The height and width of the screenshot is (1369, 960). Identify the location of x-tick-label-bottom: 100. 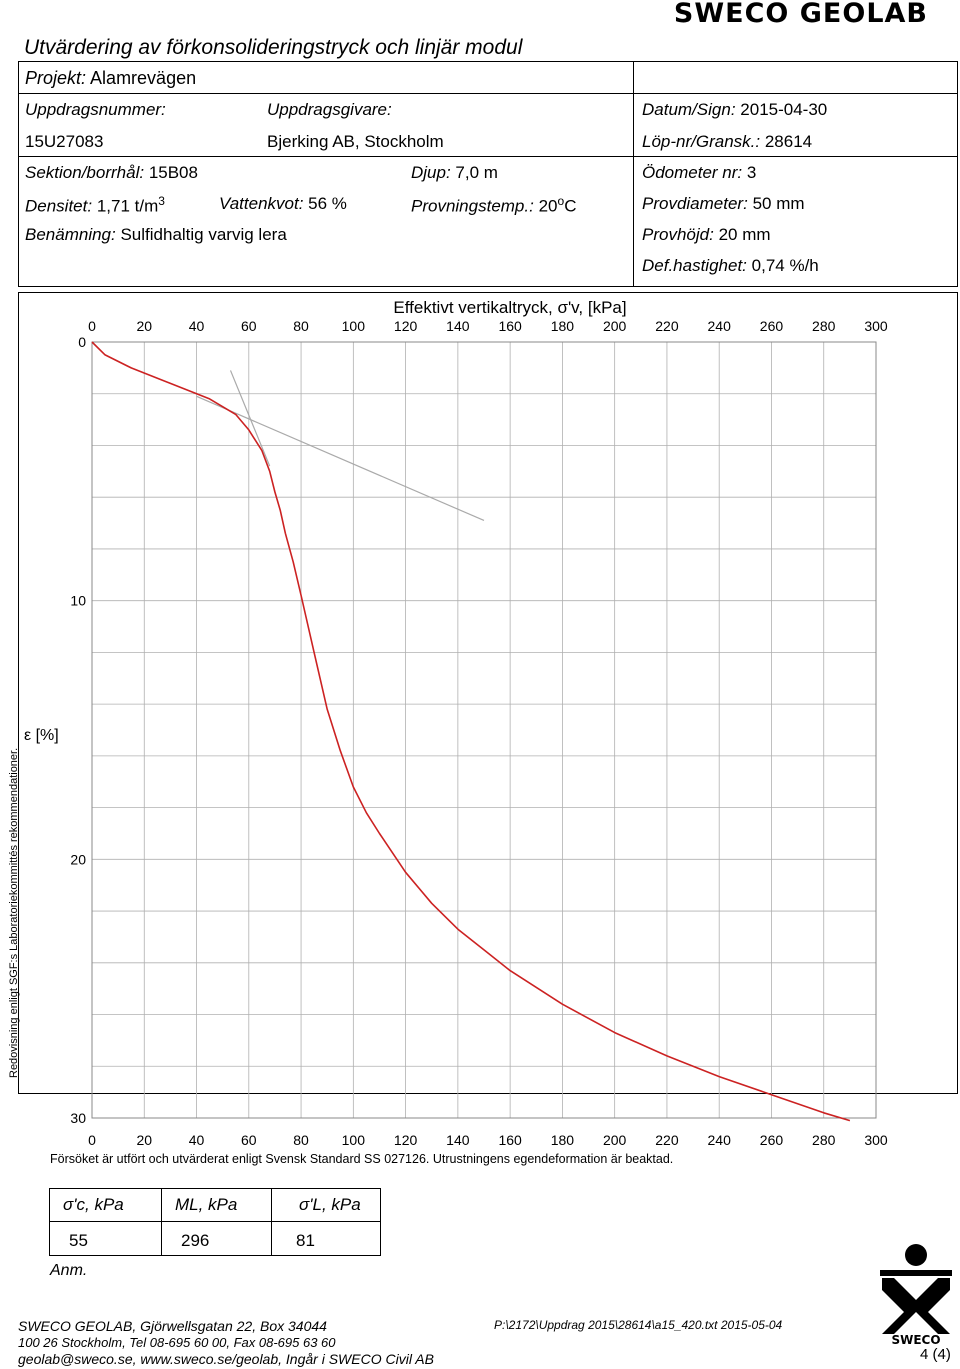
(354, 1140).